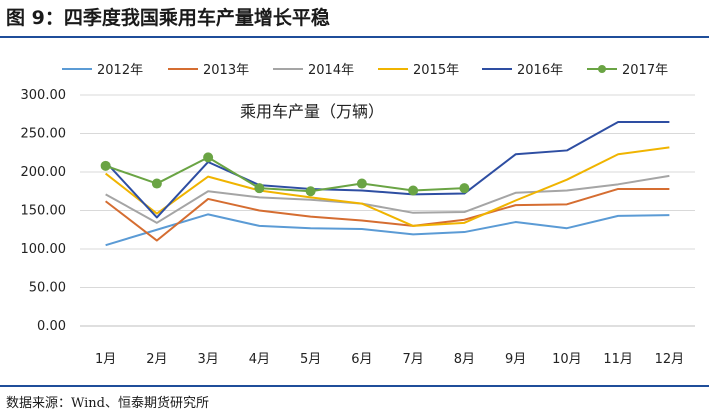 The width and height of the screenshot is (709, 418). What do you see at coordinates (44, 249) in the screenshot?
I see `y-tick-label: 100.00` at bounding box center [44, 249].